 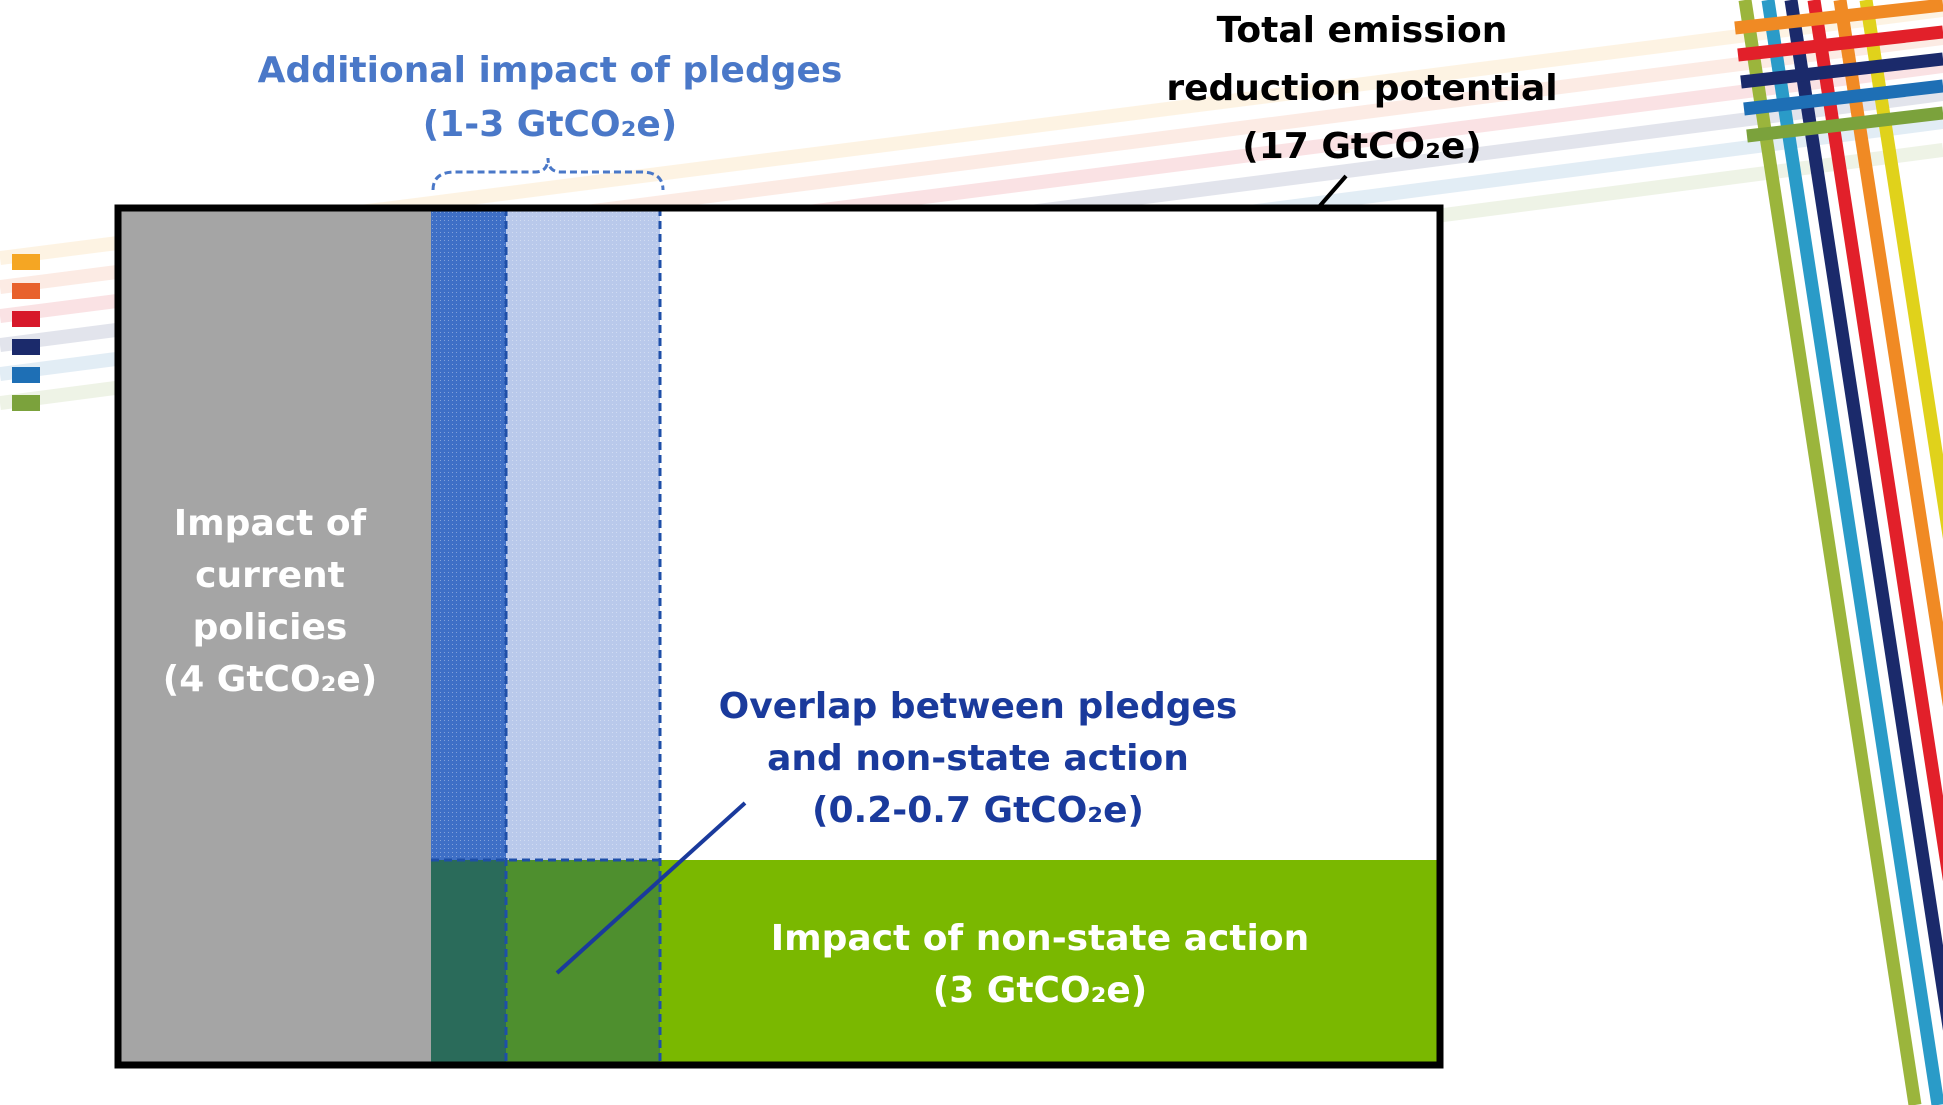 I want to click on current-policies-block, so click(x=274, y=636).